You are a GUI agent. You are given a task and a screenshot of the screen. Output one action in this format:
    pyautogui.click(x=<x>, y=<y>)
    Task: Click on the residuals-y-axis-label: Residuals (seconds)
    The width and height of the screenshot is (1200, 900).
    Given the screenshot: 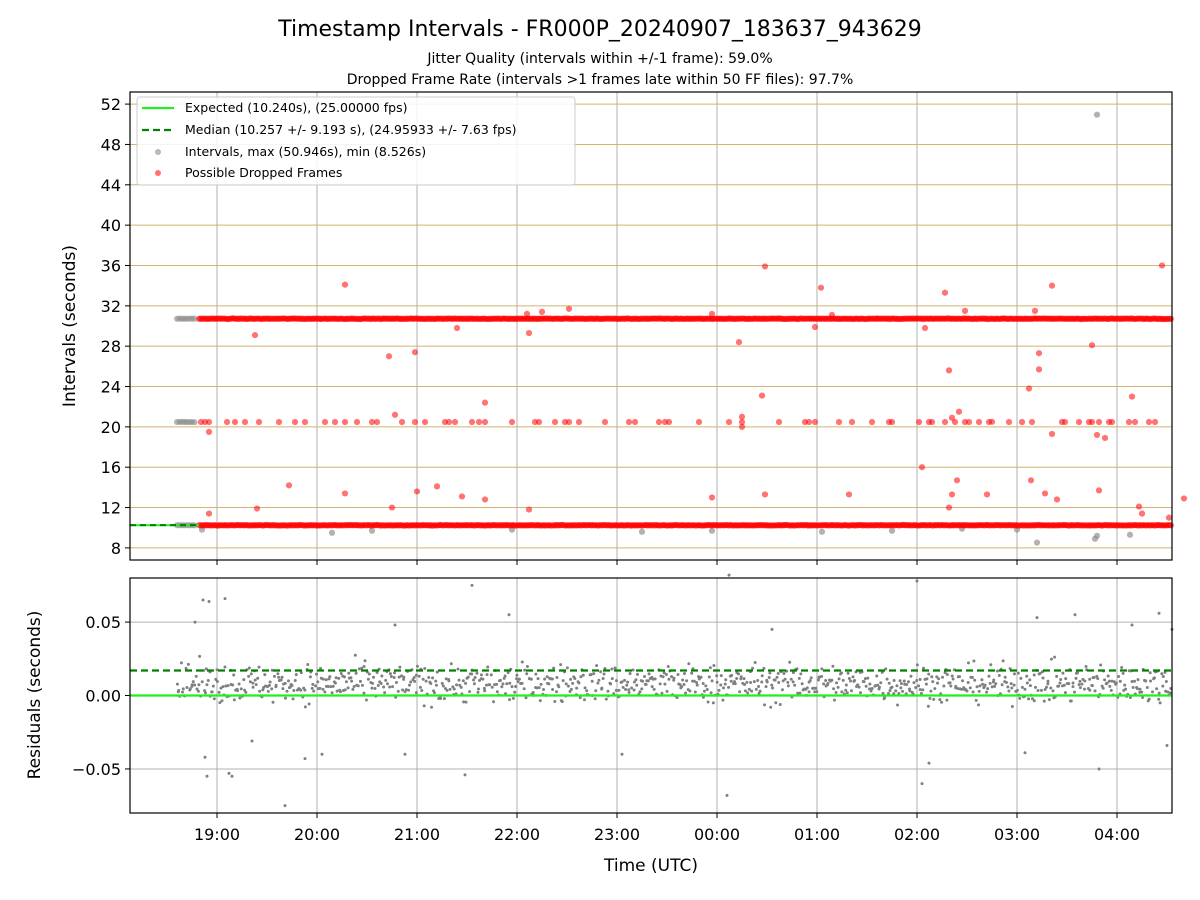 What is the action you would take?
    pyautogui.click(x=35, y=695)
    